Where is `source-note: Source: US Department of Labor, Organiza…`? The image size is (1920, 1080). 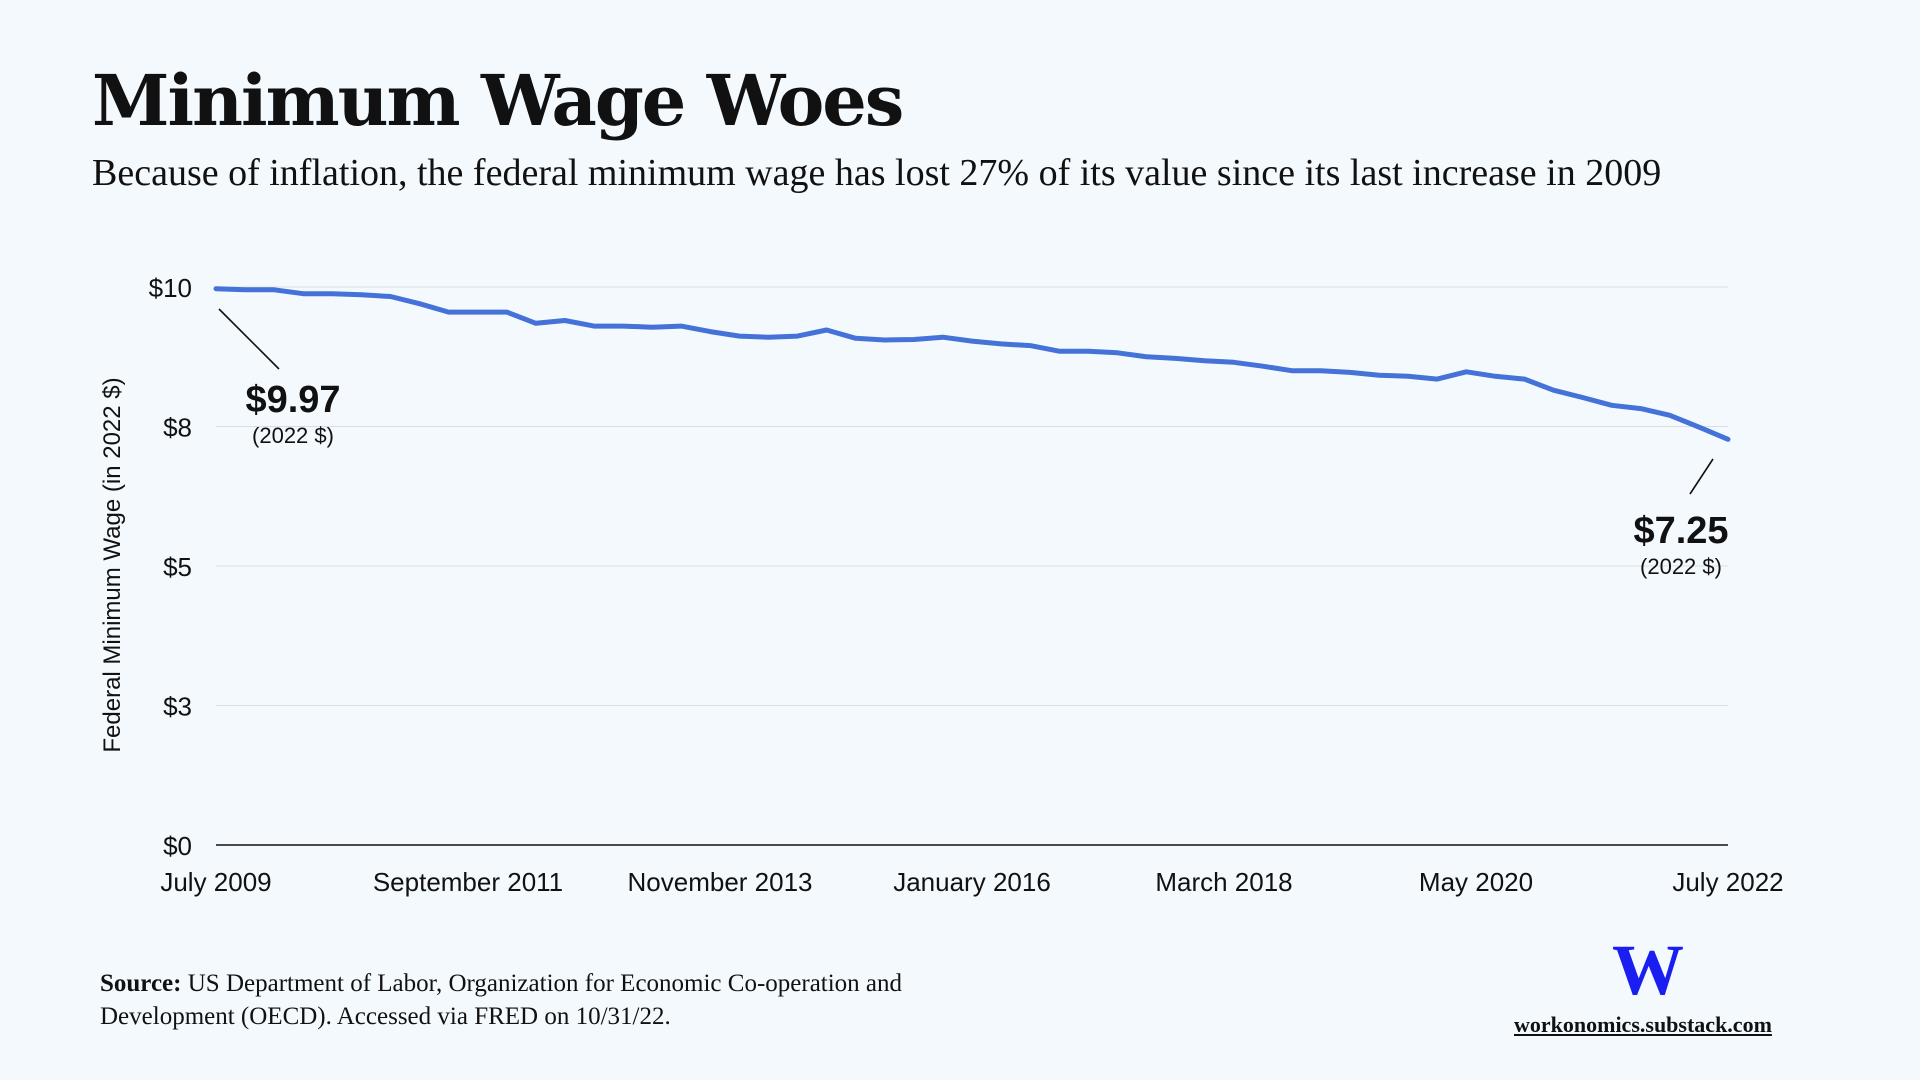 source-note: Source: US Department of Labor, Organiza… is located at coordinates (560, 1000).